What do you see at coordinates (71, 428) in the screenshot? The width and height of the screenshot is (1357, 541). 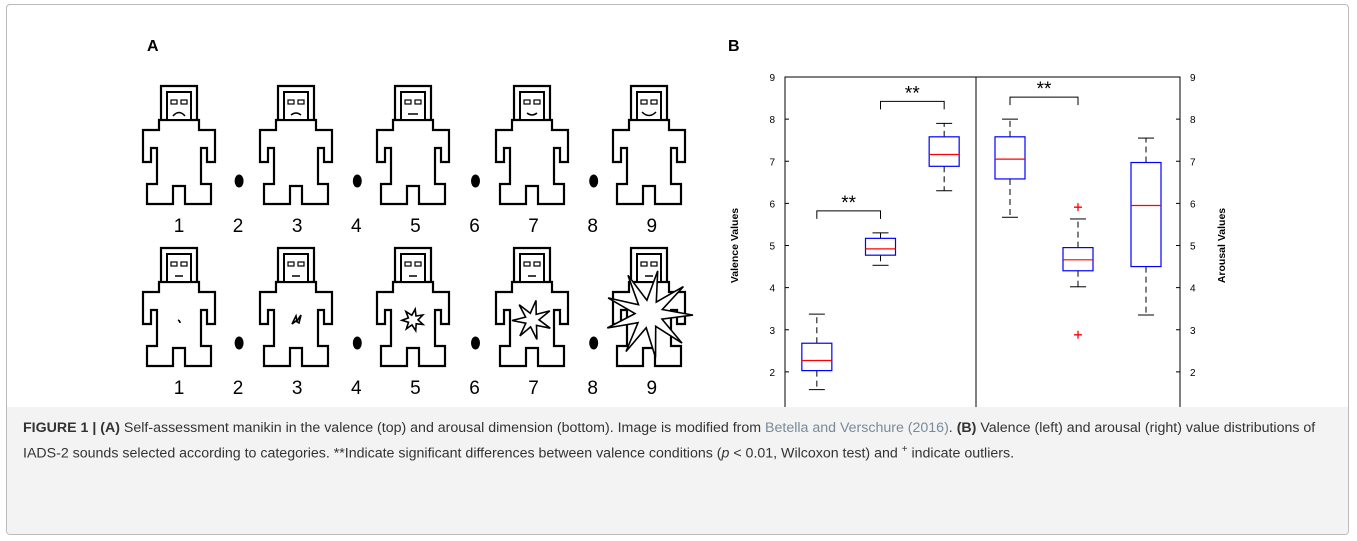 I see `caption-text: FIGURE 1 | (A)` at bounding box center [71, 428].